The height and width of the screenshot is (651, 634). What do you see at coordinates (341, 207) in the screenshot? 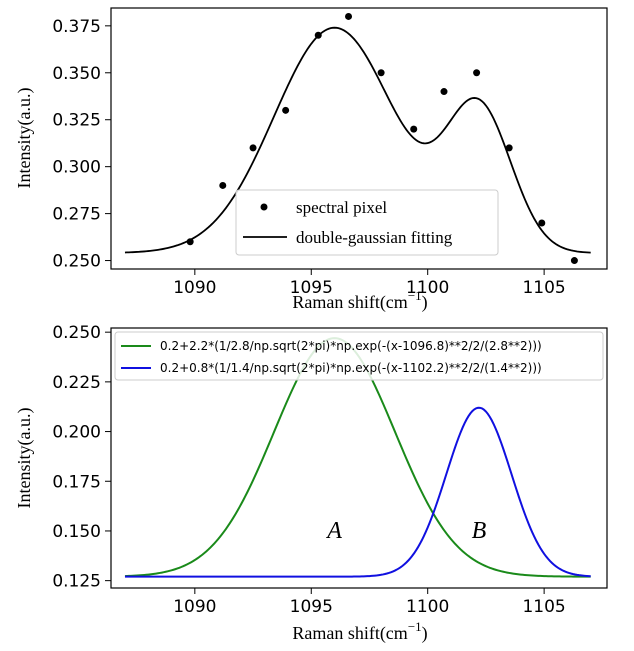
I see `legend-label-points: spectral pixel` at bounding box center [341, 207].